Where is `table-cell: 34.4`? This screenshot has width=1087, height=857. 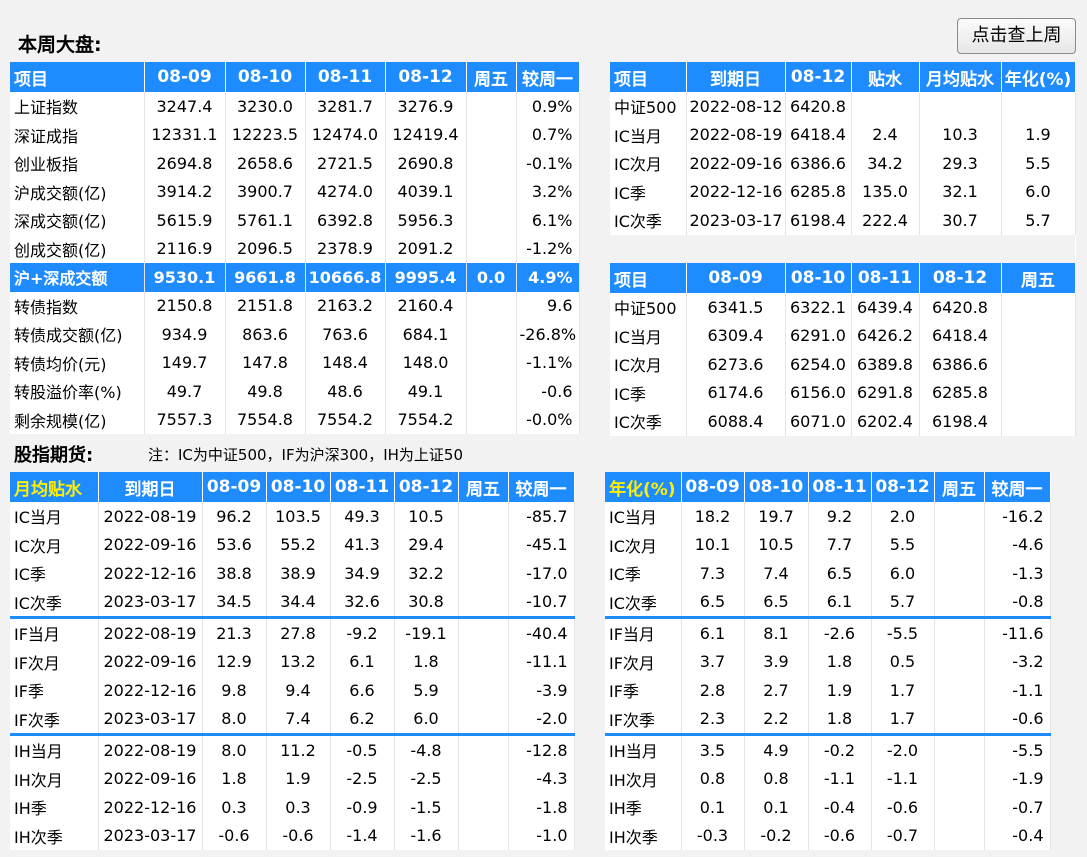 table-cell: 34.4 is located at coordinates (298, 602).